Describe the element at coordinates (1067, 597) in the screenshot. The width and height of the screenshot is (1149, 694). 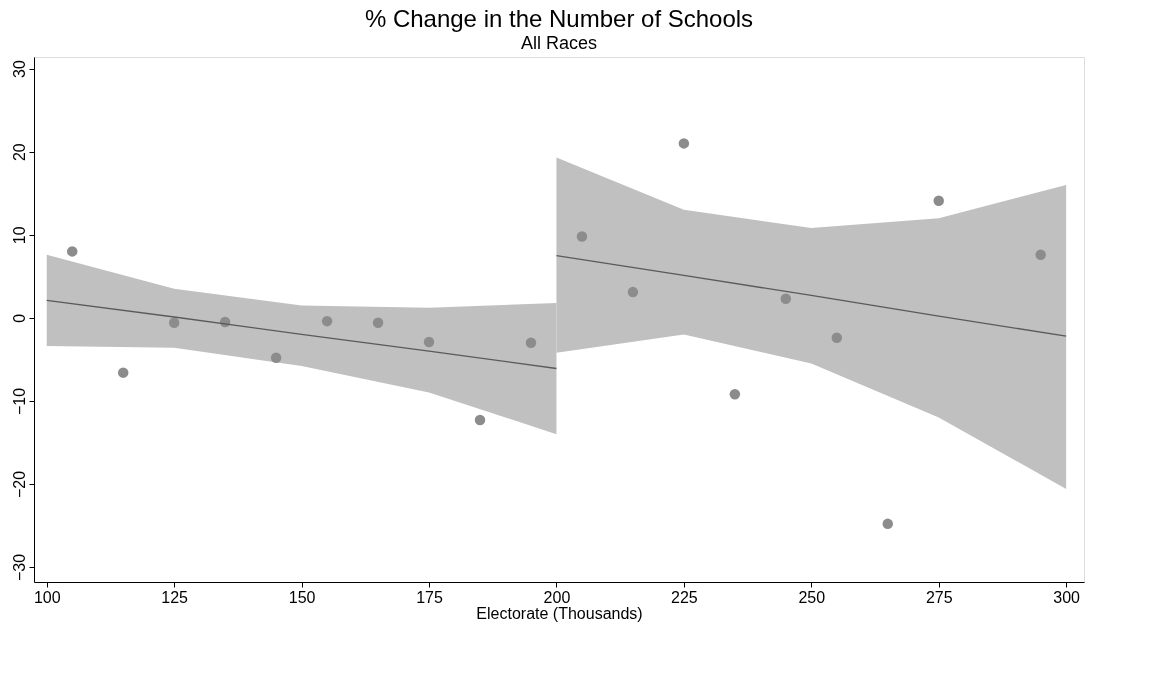
I see `x-tick-label: 300` at that location.